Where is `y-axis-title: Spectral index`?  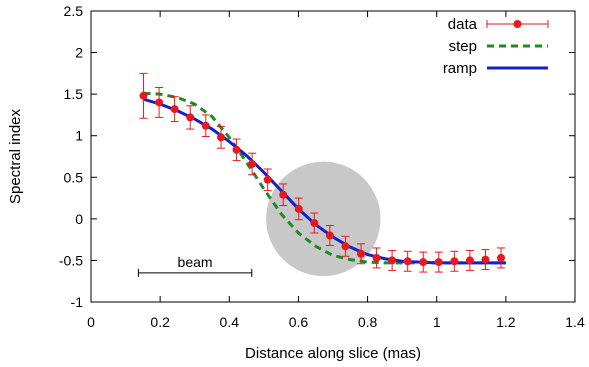 y-axis-title: Spectral index is located at coordinates (15, 156).